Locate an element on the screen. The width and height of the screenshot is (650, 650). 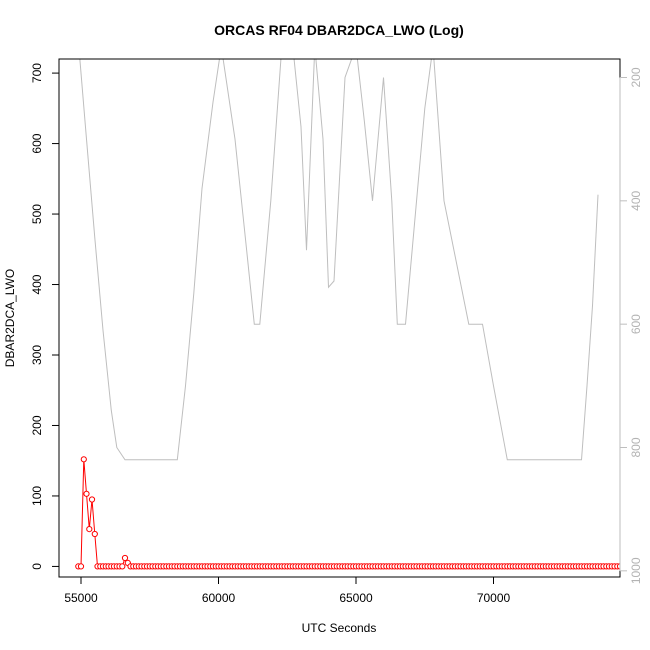
x-tick-label: 70000 is located at coordinates (494, 598).